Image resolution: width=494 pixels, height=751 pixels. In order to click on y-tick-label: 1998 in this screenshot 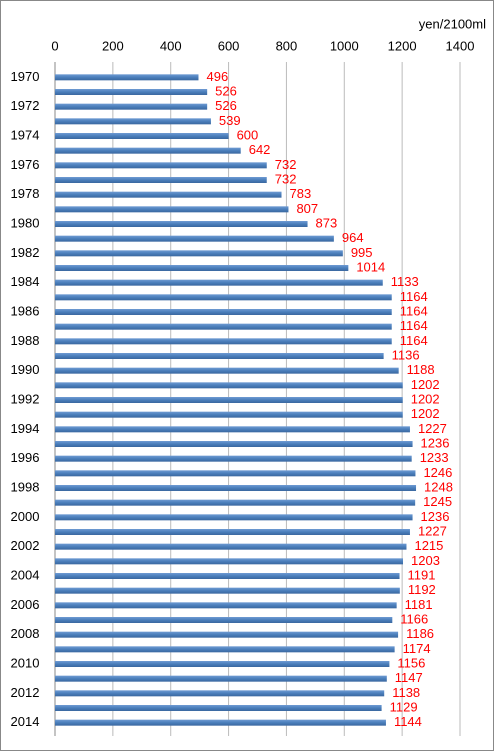, I will do `click(25, 486)`.